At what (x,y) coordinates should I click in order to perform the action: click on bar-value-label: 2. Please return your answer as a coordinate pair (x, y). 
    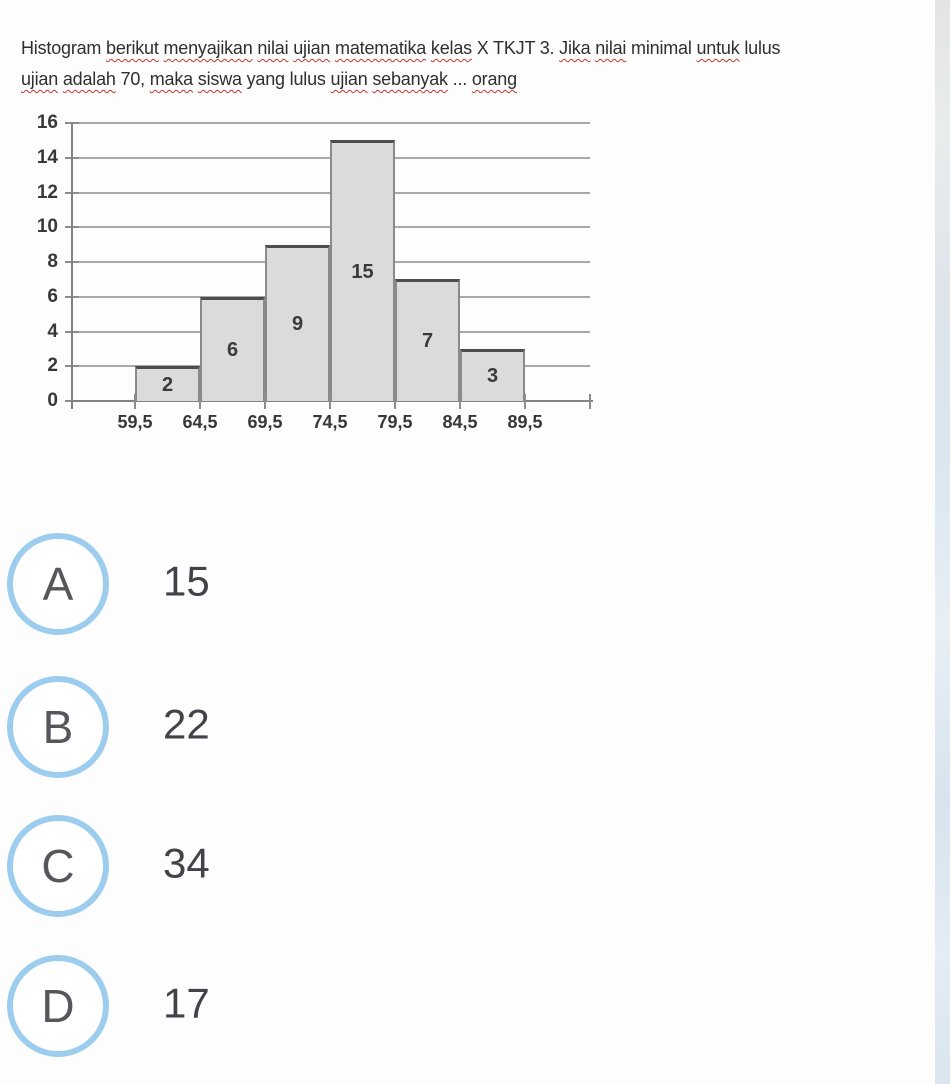
    Looking at the image, I should click on (167, 384).